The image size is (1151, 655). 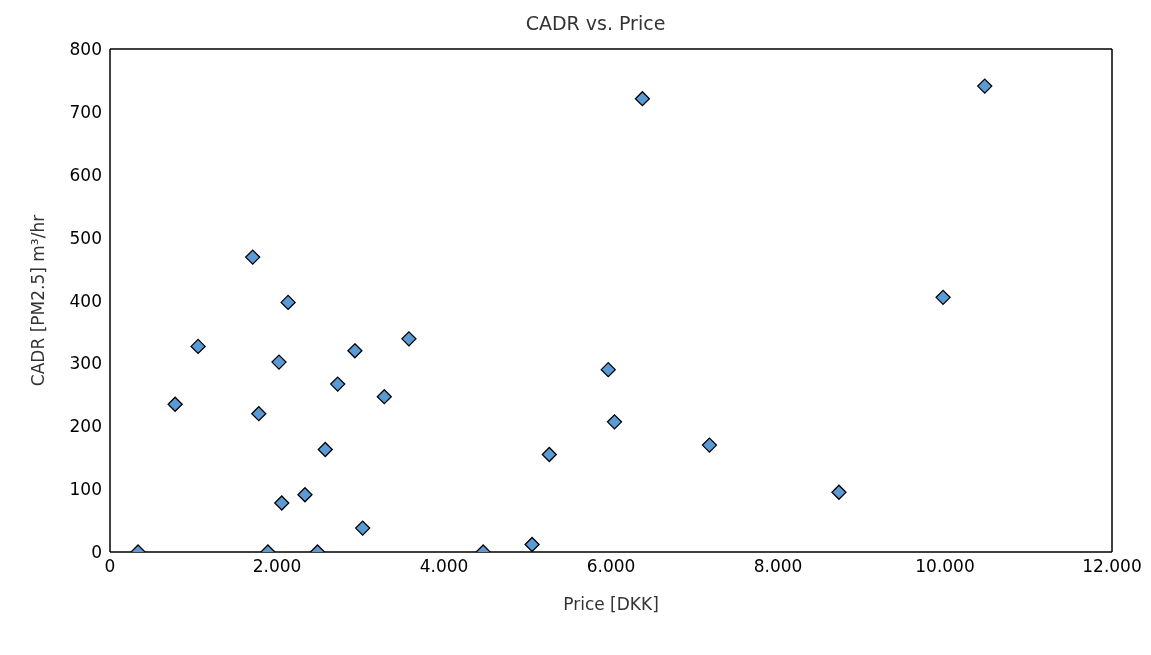 I want to click on x-tick-label: 12.000, so click(x=1112, y=566).